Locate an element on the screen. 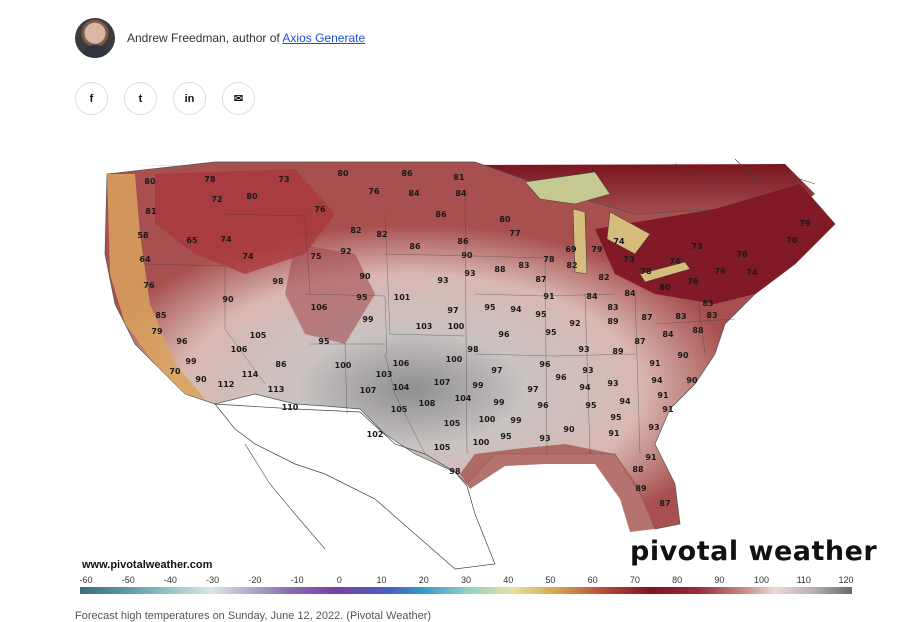 This screenshot has height=622, width=907. temperature-label: 98 is located at coordinates (473, 349).